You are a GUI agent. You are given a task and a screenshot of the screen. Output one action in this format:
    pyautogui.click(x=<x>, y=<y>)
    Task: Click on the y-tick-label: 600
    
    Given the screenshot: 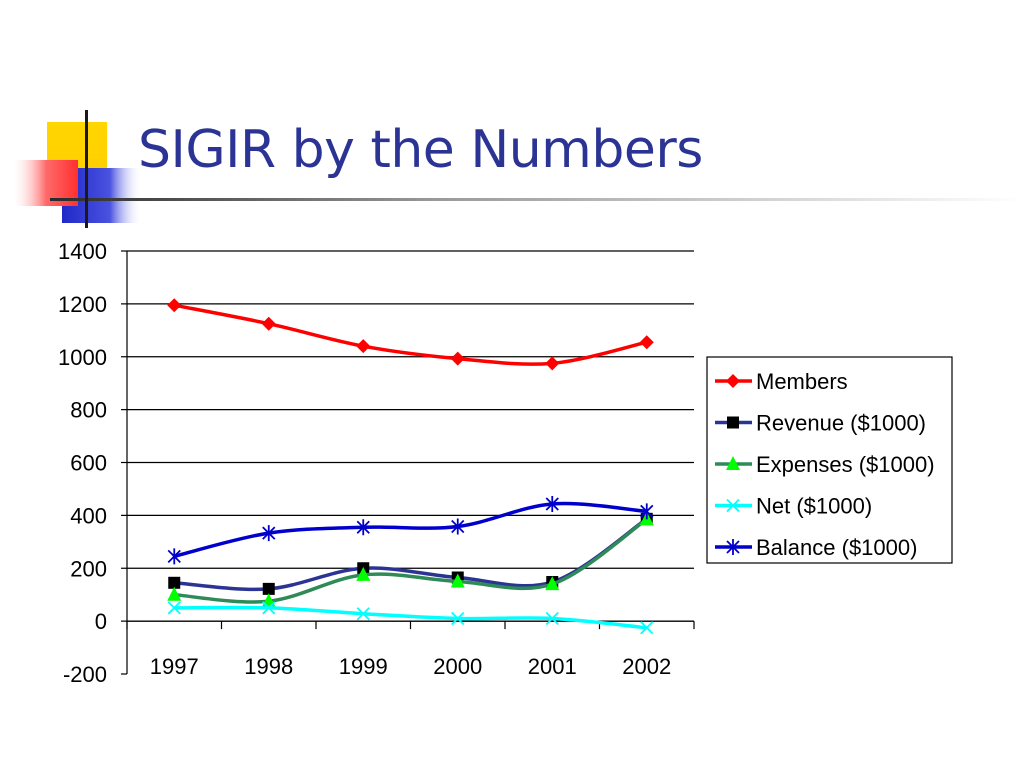 What is the action you would take?
    pyautogui.click(x=88, y=463)
    